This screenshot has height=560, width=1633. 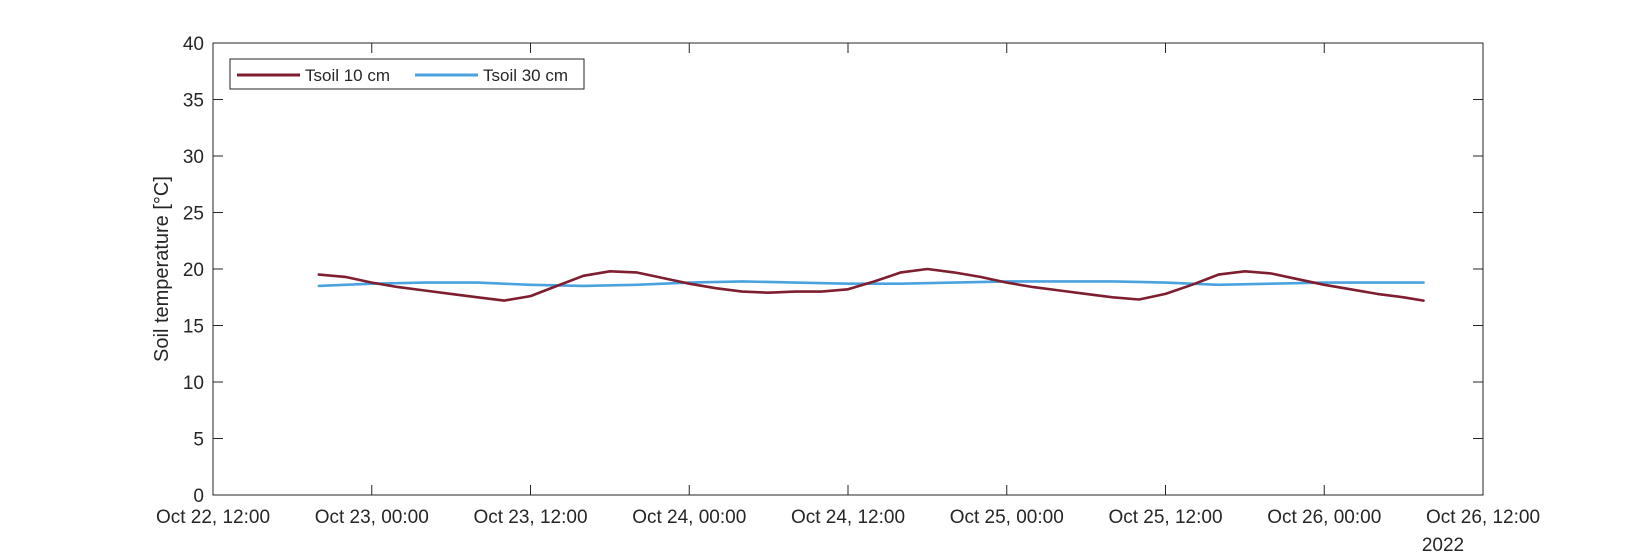 What do you see at coordinates (372, 517) in the screenshot?
I see `x-tick-label: Oct 23, 00:00` at bounding box center [372, 517].